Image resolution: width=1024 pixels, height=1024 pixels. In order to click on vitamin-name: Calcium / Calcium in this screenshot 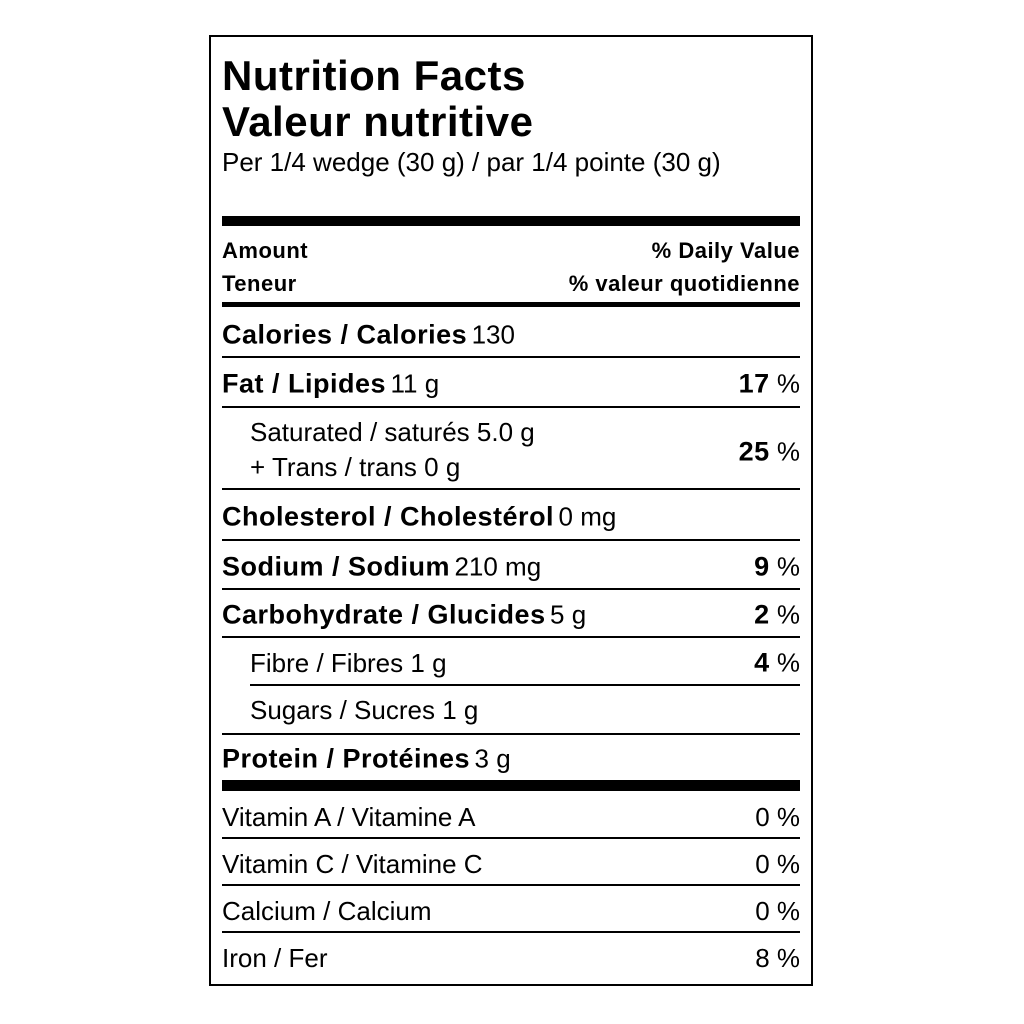, I will do `click(327, 911)`.